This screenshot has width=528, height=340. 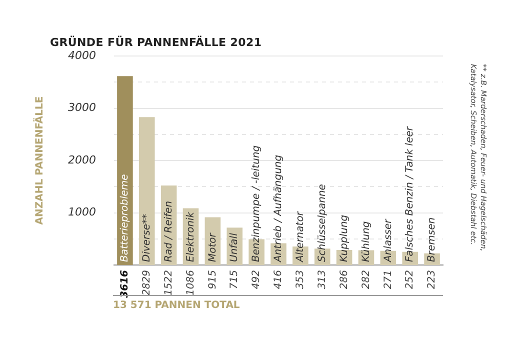 I want to click on x-tick-label: Schlüsselpanne, so click(x=322, y=223).